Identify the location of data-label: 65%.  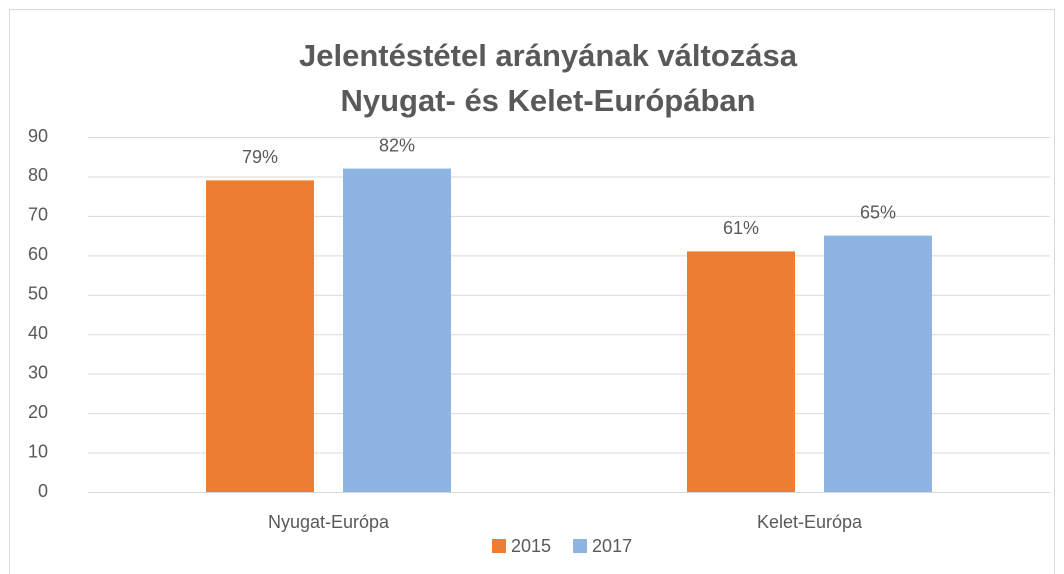
(878, 212).